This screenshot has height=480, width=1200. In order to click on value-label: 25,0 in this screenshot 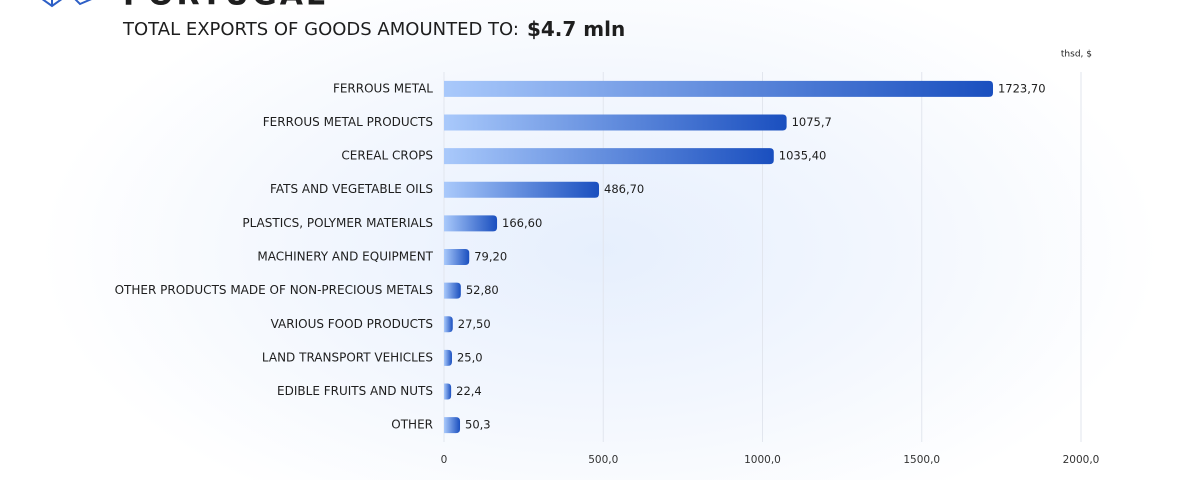, I will do `click(470, 357)`.